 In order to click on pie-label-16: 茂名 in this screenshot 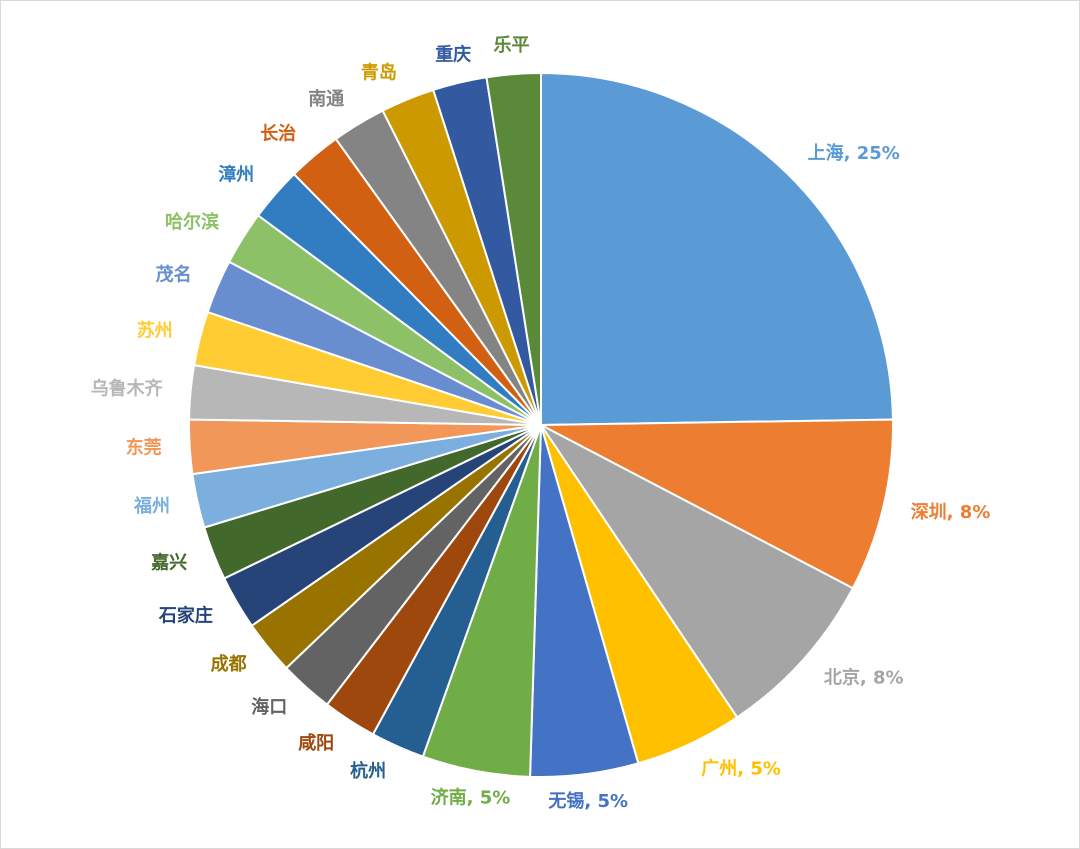, I will do `click(174, 275)`.